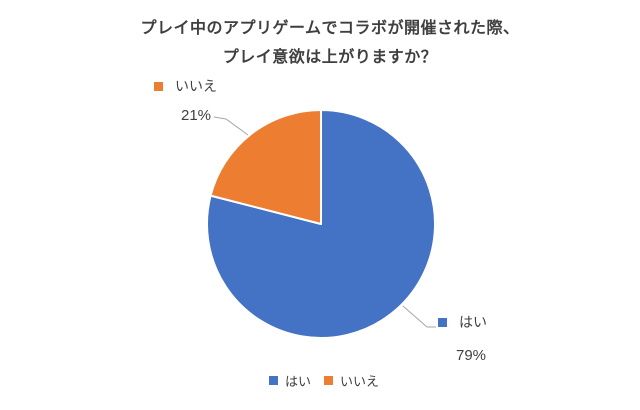 The image size is (640, 410). What do you see at coordinates (297, 381) in the screenshot?
I see `legend-yes-label: はい` at bounding box center [297, 381].